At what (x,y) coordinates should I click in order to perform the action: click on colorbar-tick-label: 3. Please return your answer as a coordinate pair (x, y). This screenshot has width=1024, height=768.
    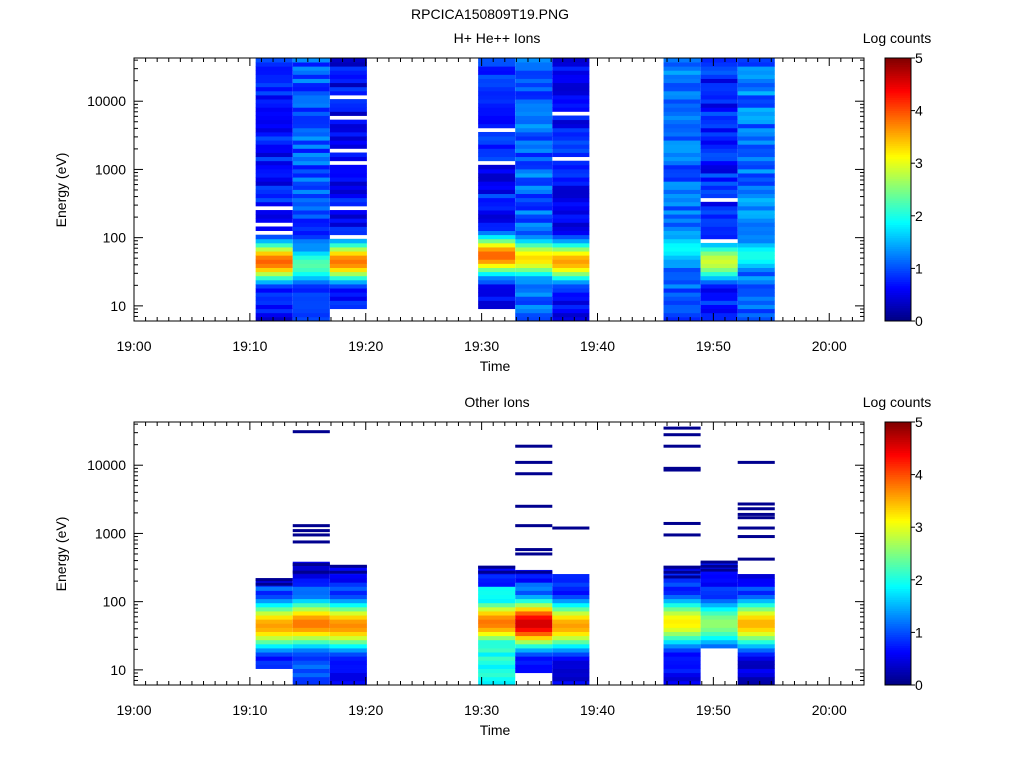
    Looking at the image, I should click on (919, 163).